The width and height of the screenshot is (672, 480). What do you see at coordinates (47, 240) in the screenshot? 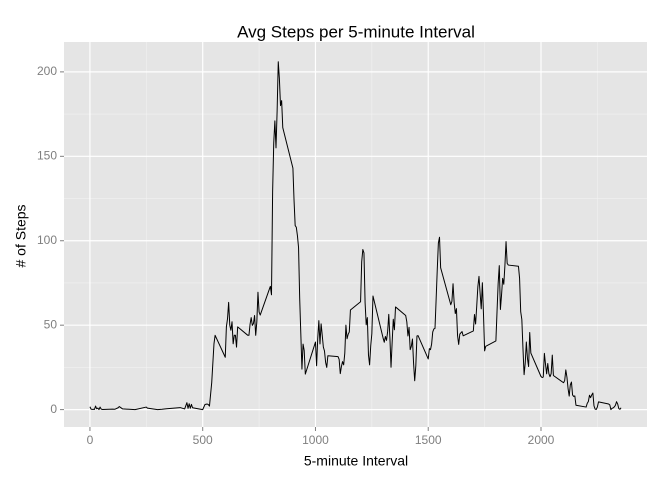
I see `y-tick-label: 100` at bounding box center [47, 240].